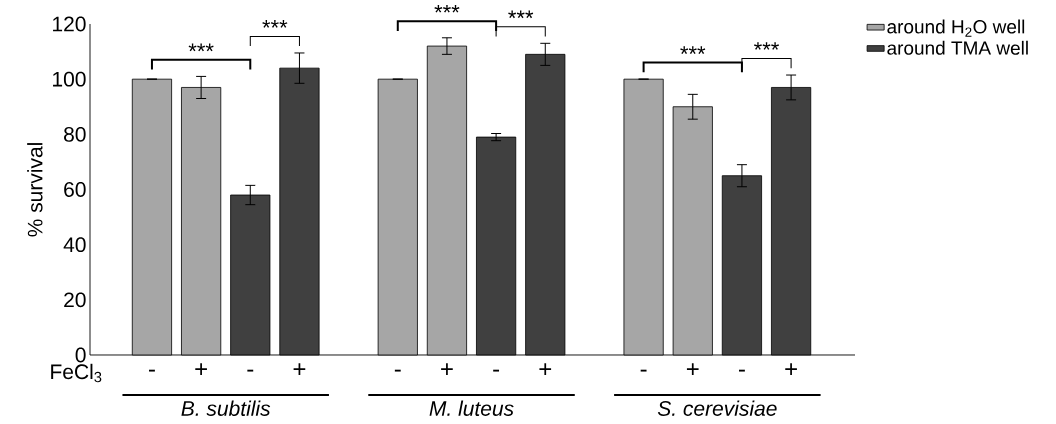 This screenshot has height=424, width=1056. I want to click on y-tick-label: 0, so click(80, 355).